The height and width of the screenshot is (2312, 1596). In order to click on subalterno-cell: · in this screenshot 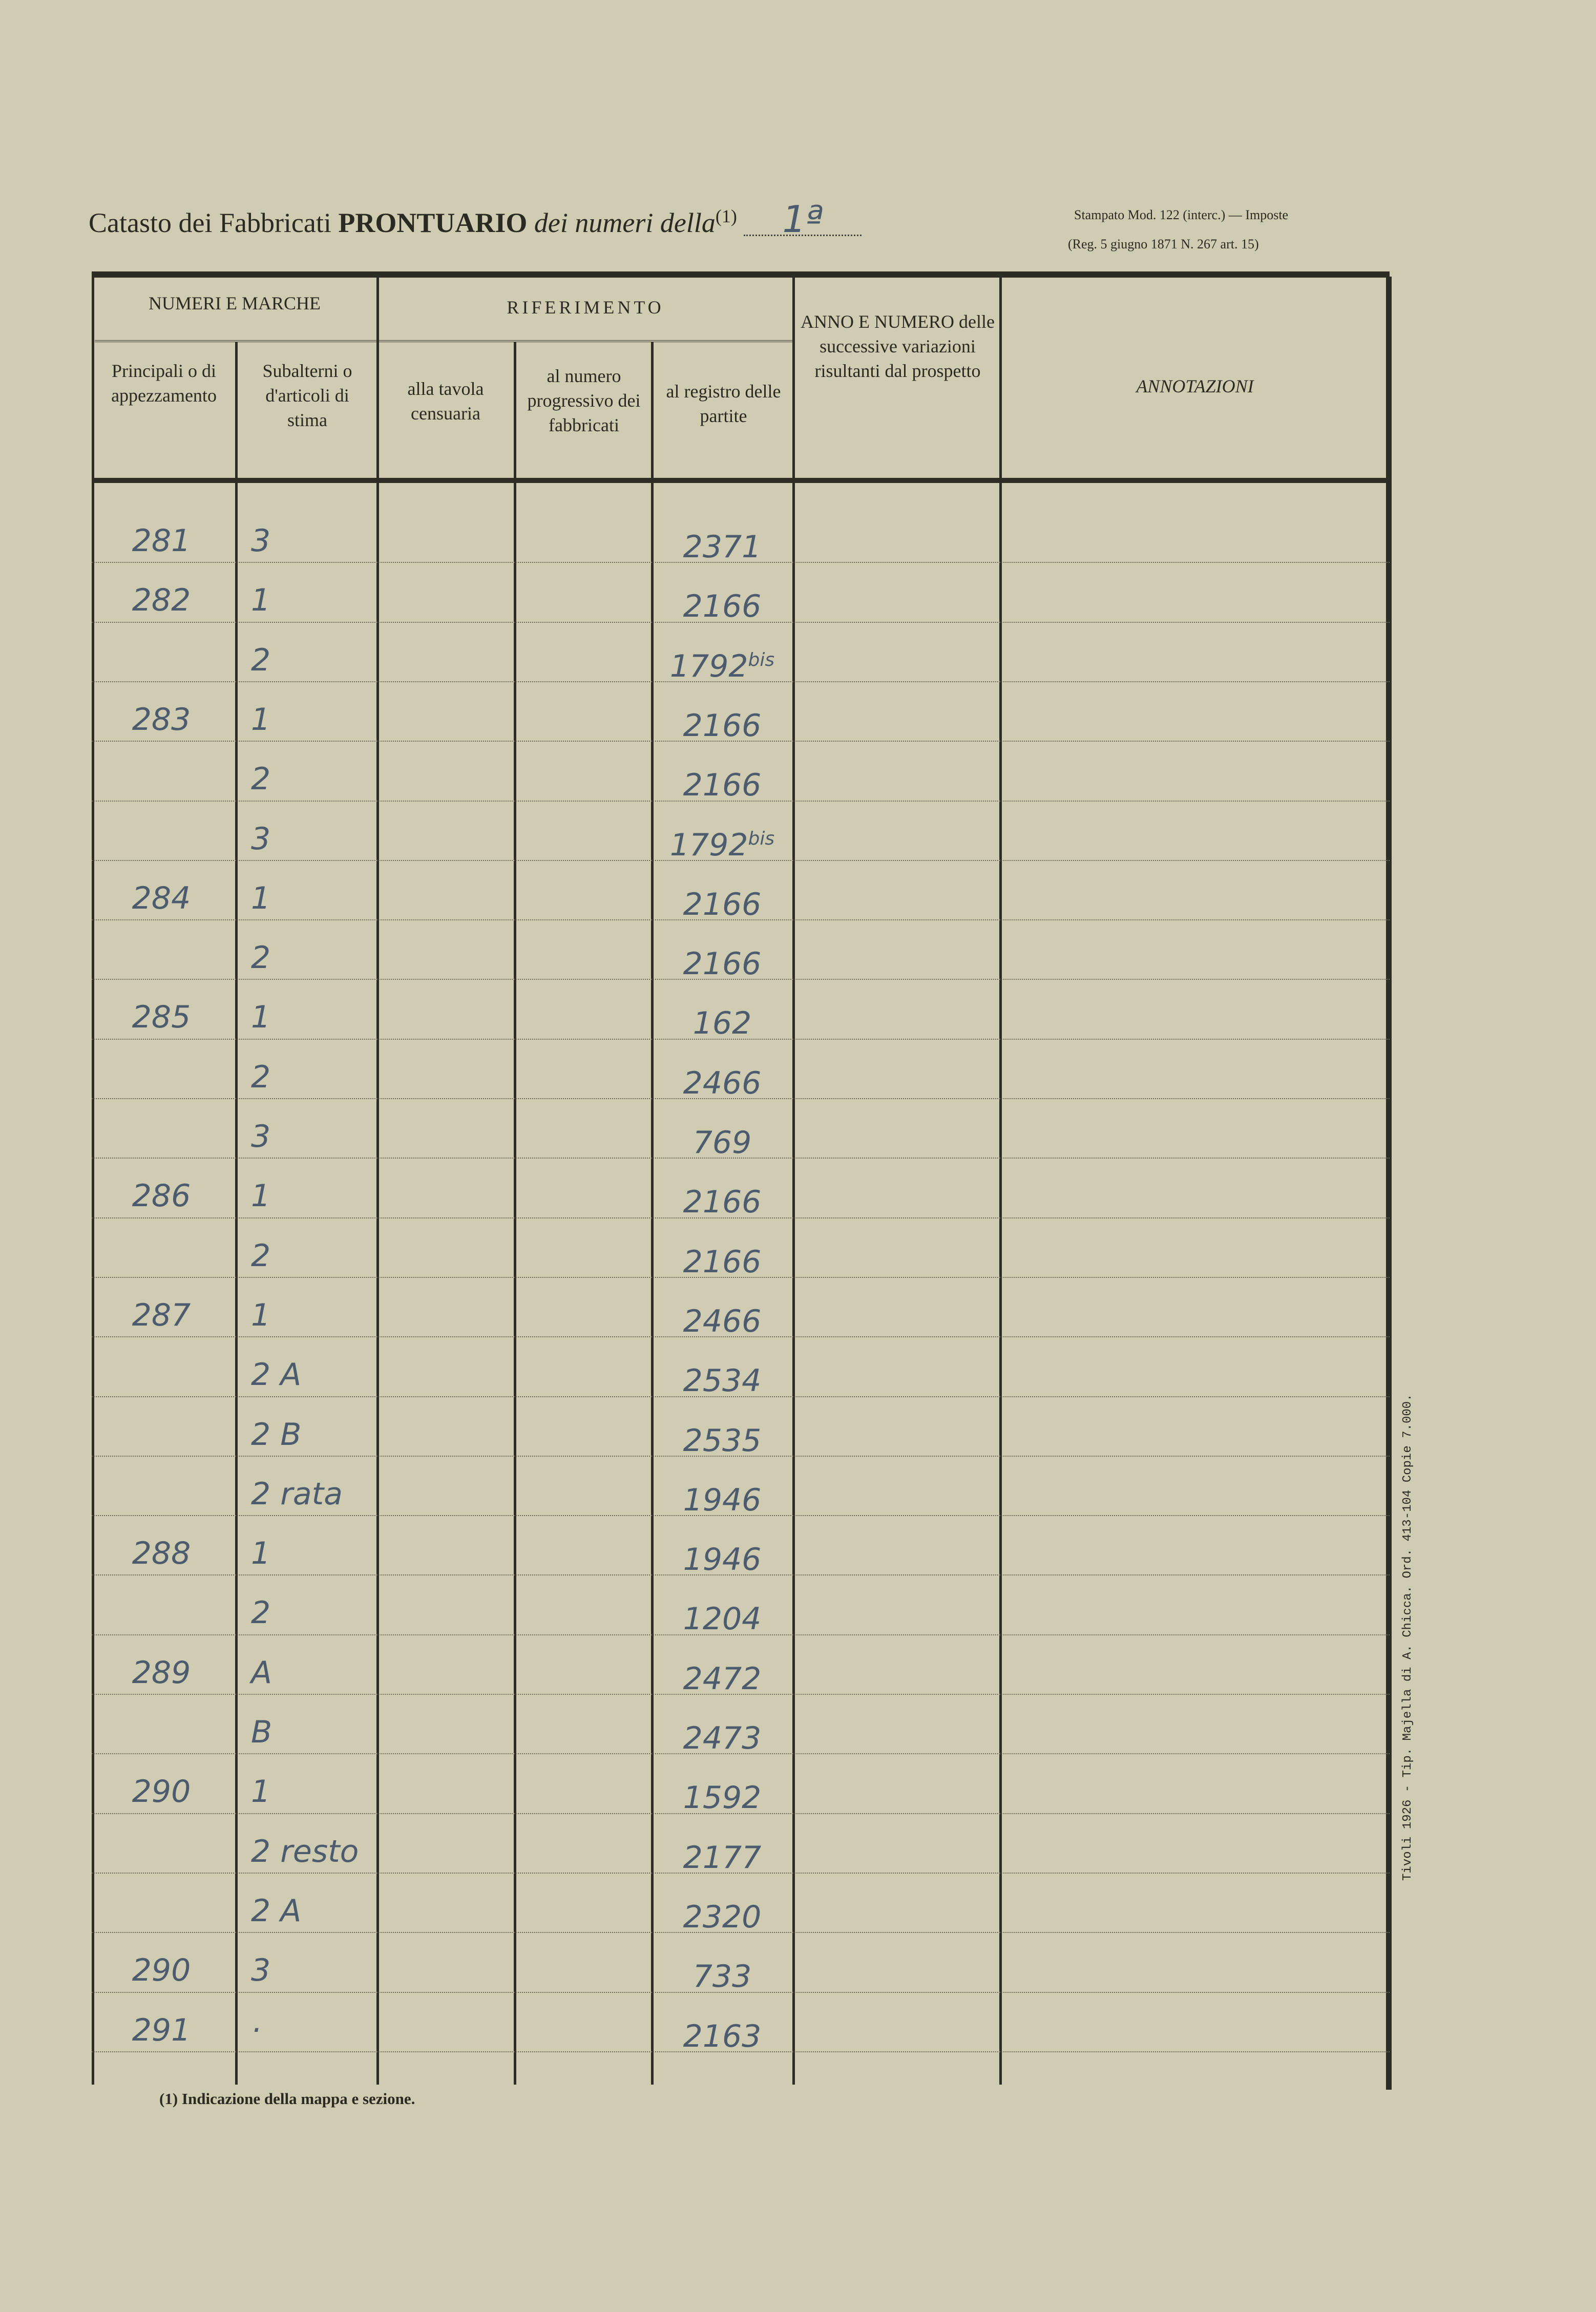, I will do `click(256, 2030)`.